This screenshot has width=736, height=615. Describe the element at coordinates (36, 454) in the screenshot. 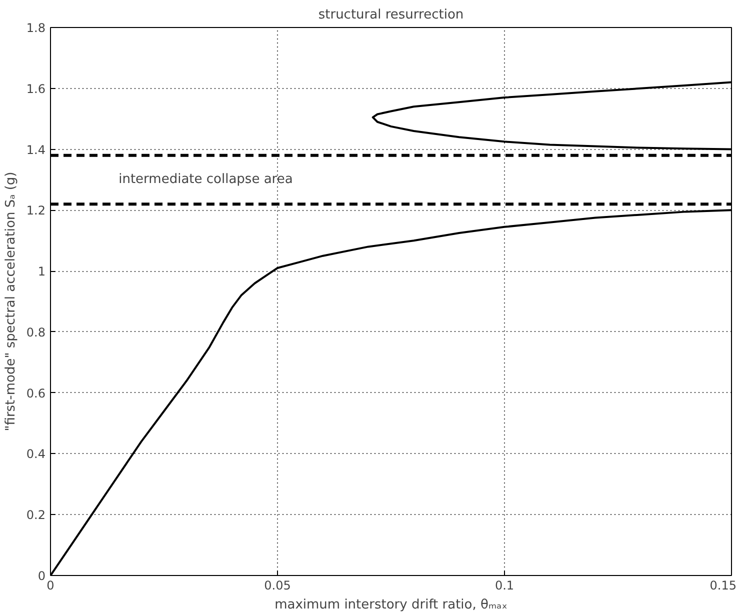

I see `y-tick-label: 0.4` at that location.